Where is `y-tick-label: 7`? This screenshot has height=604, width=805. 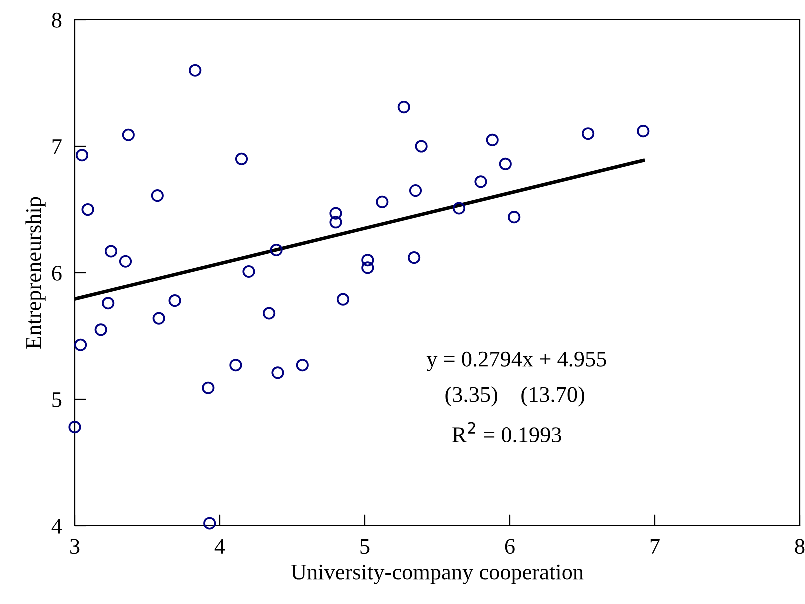 y-tick-label: 7 is located at coordinates (57, 147).